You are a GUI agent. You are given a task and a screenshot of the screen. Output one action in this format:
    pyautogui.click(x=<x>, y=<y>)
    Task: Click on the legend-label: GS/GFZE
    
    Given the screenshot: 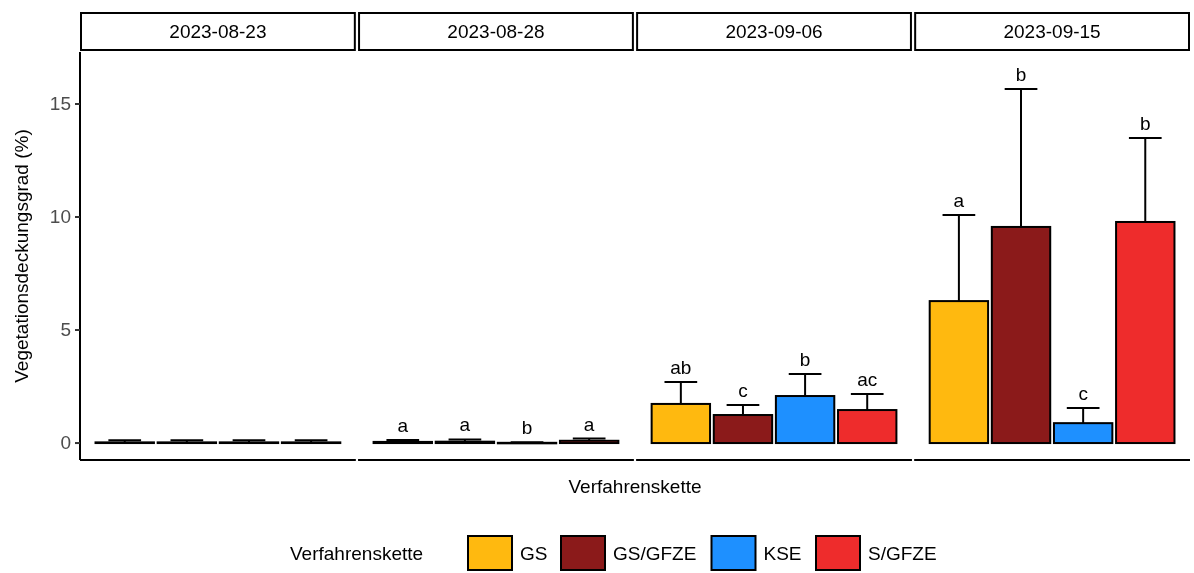 What is the action you would take?
    pyautogui.click(x=655, y=553)
    